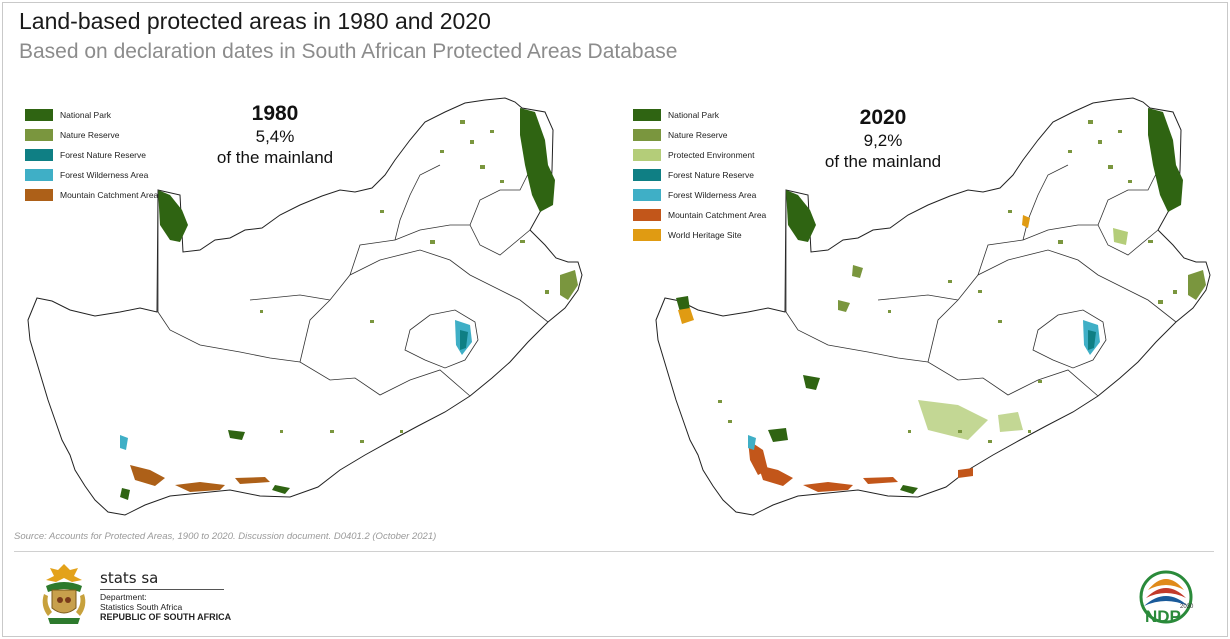 This screenshot has width=1230, height=639. What do you see at coordinates (883, 117) in the screenshot?
I see `stat-year: 2020` at bounding box center [883, 117].